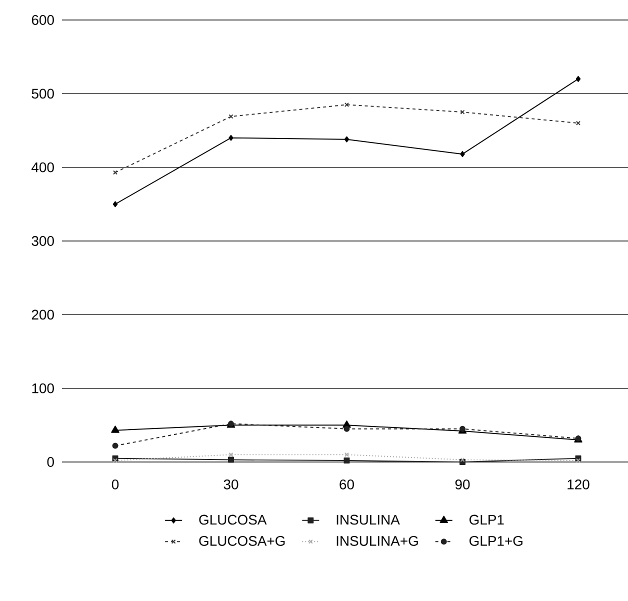 This screenshot has width=628, height=601. What do you see at coordinates (462, 485) in the screenshot?
I see `x-tick-label: 90` at bounding box center [462, 485].